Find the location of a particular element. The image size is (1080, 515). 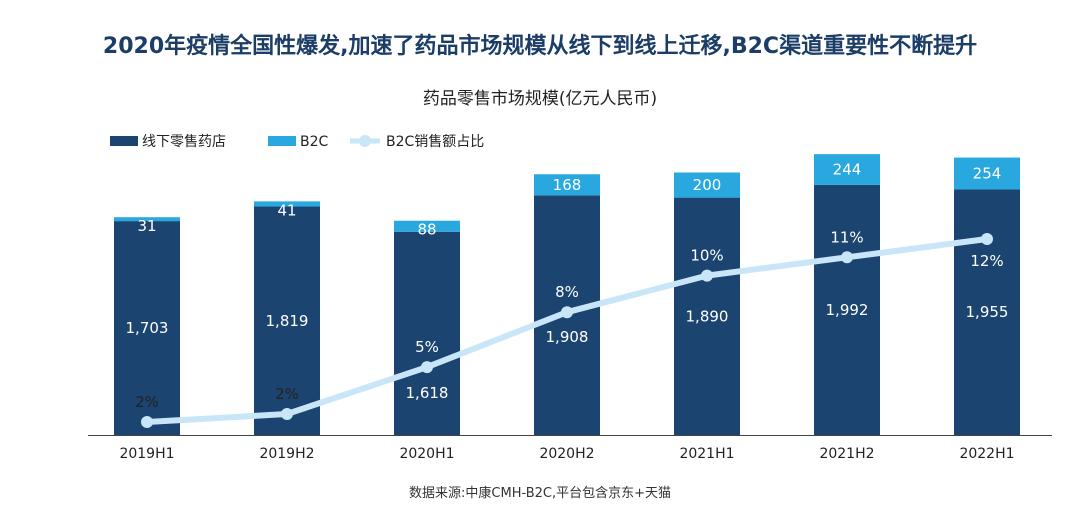

bar-label-offline-2019H2: 1,819 is located at coordinates (287, 321).